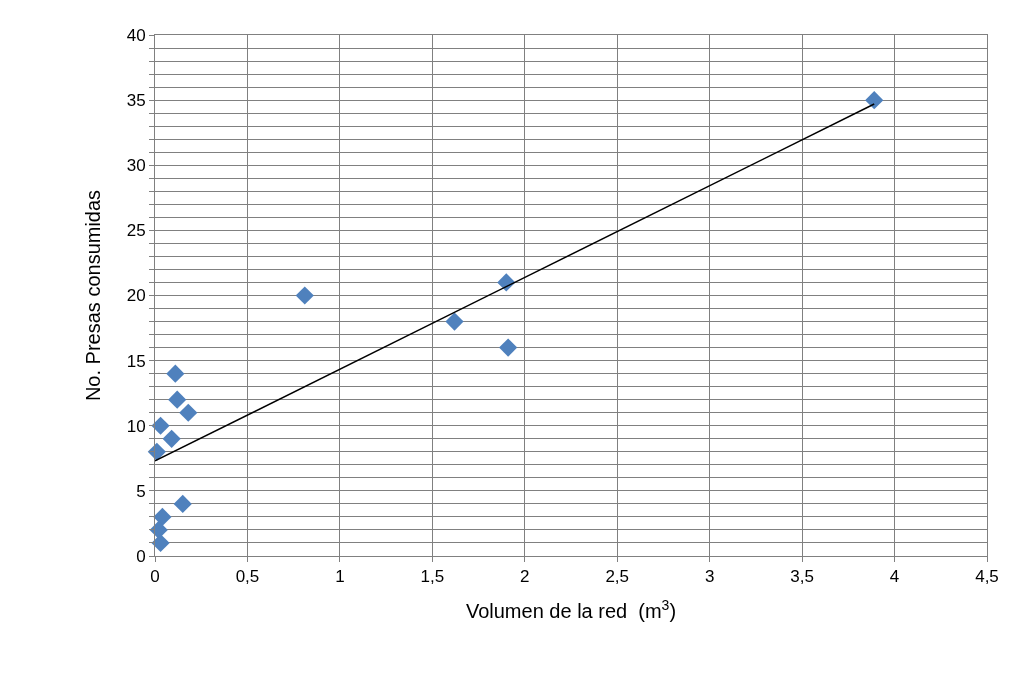 Image resolution: width=1028 pixels, height=696 pixels. Describe the element at coordinates (136, 296) in the screenshot. I see `y-tick-label: 20` at that location.